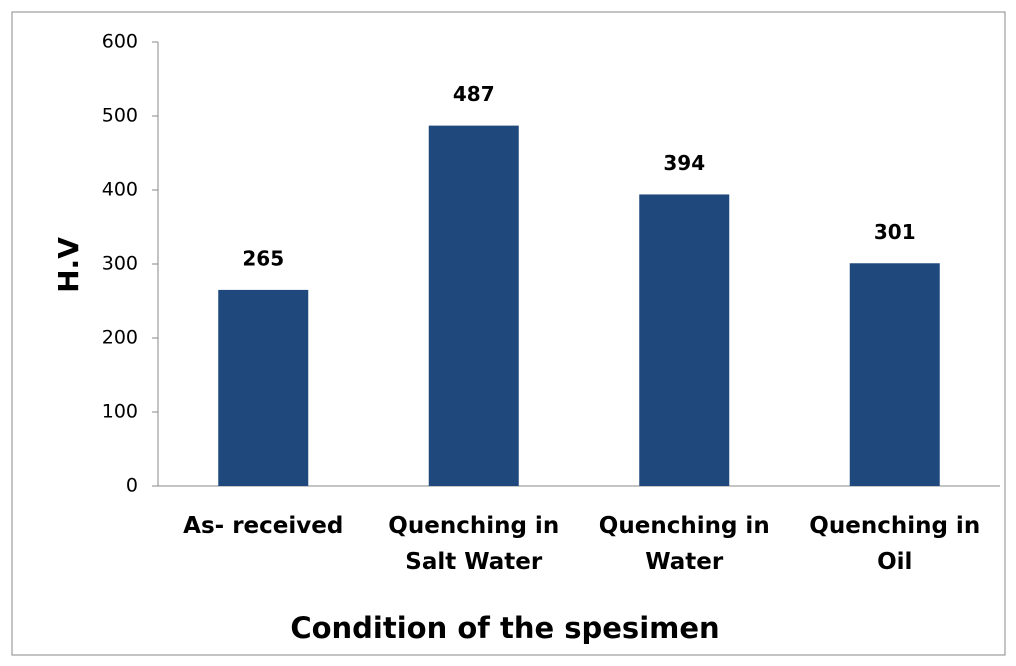  I want to click on value-label: 301, so click(895, 232).